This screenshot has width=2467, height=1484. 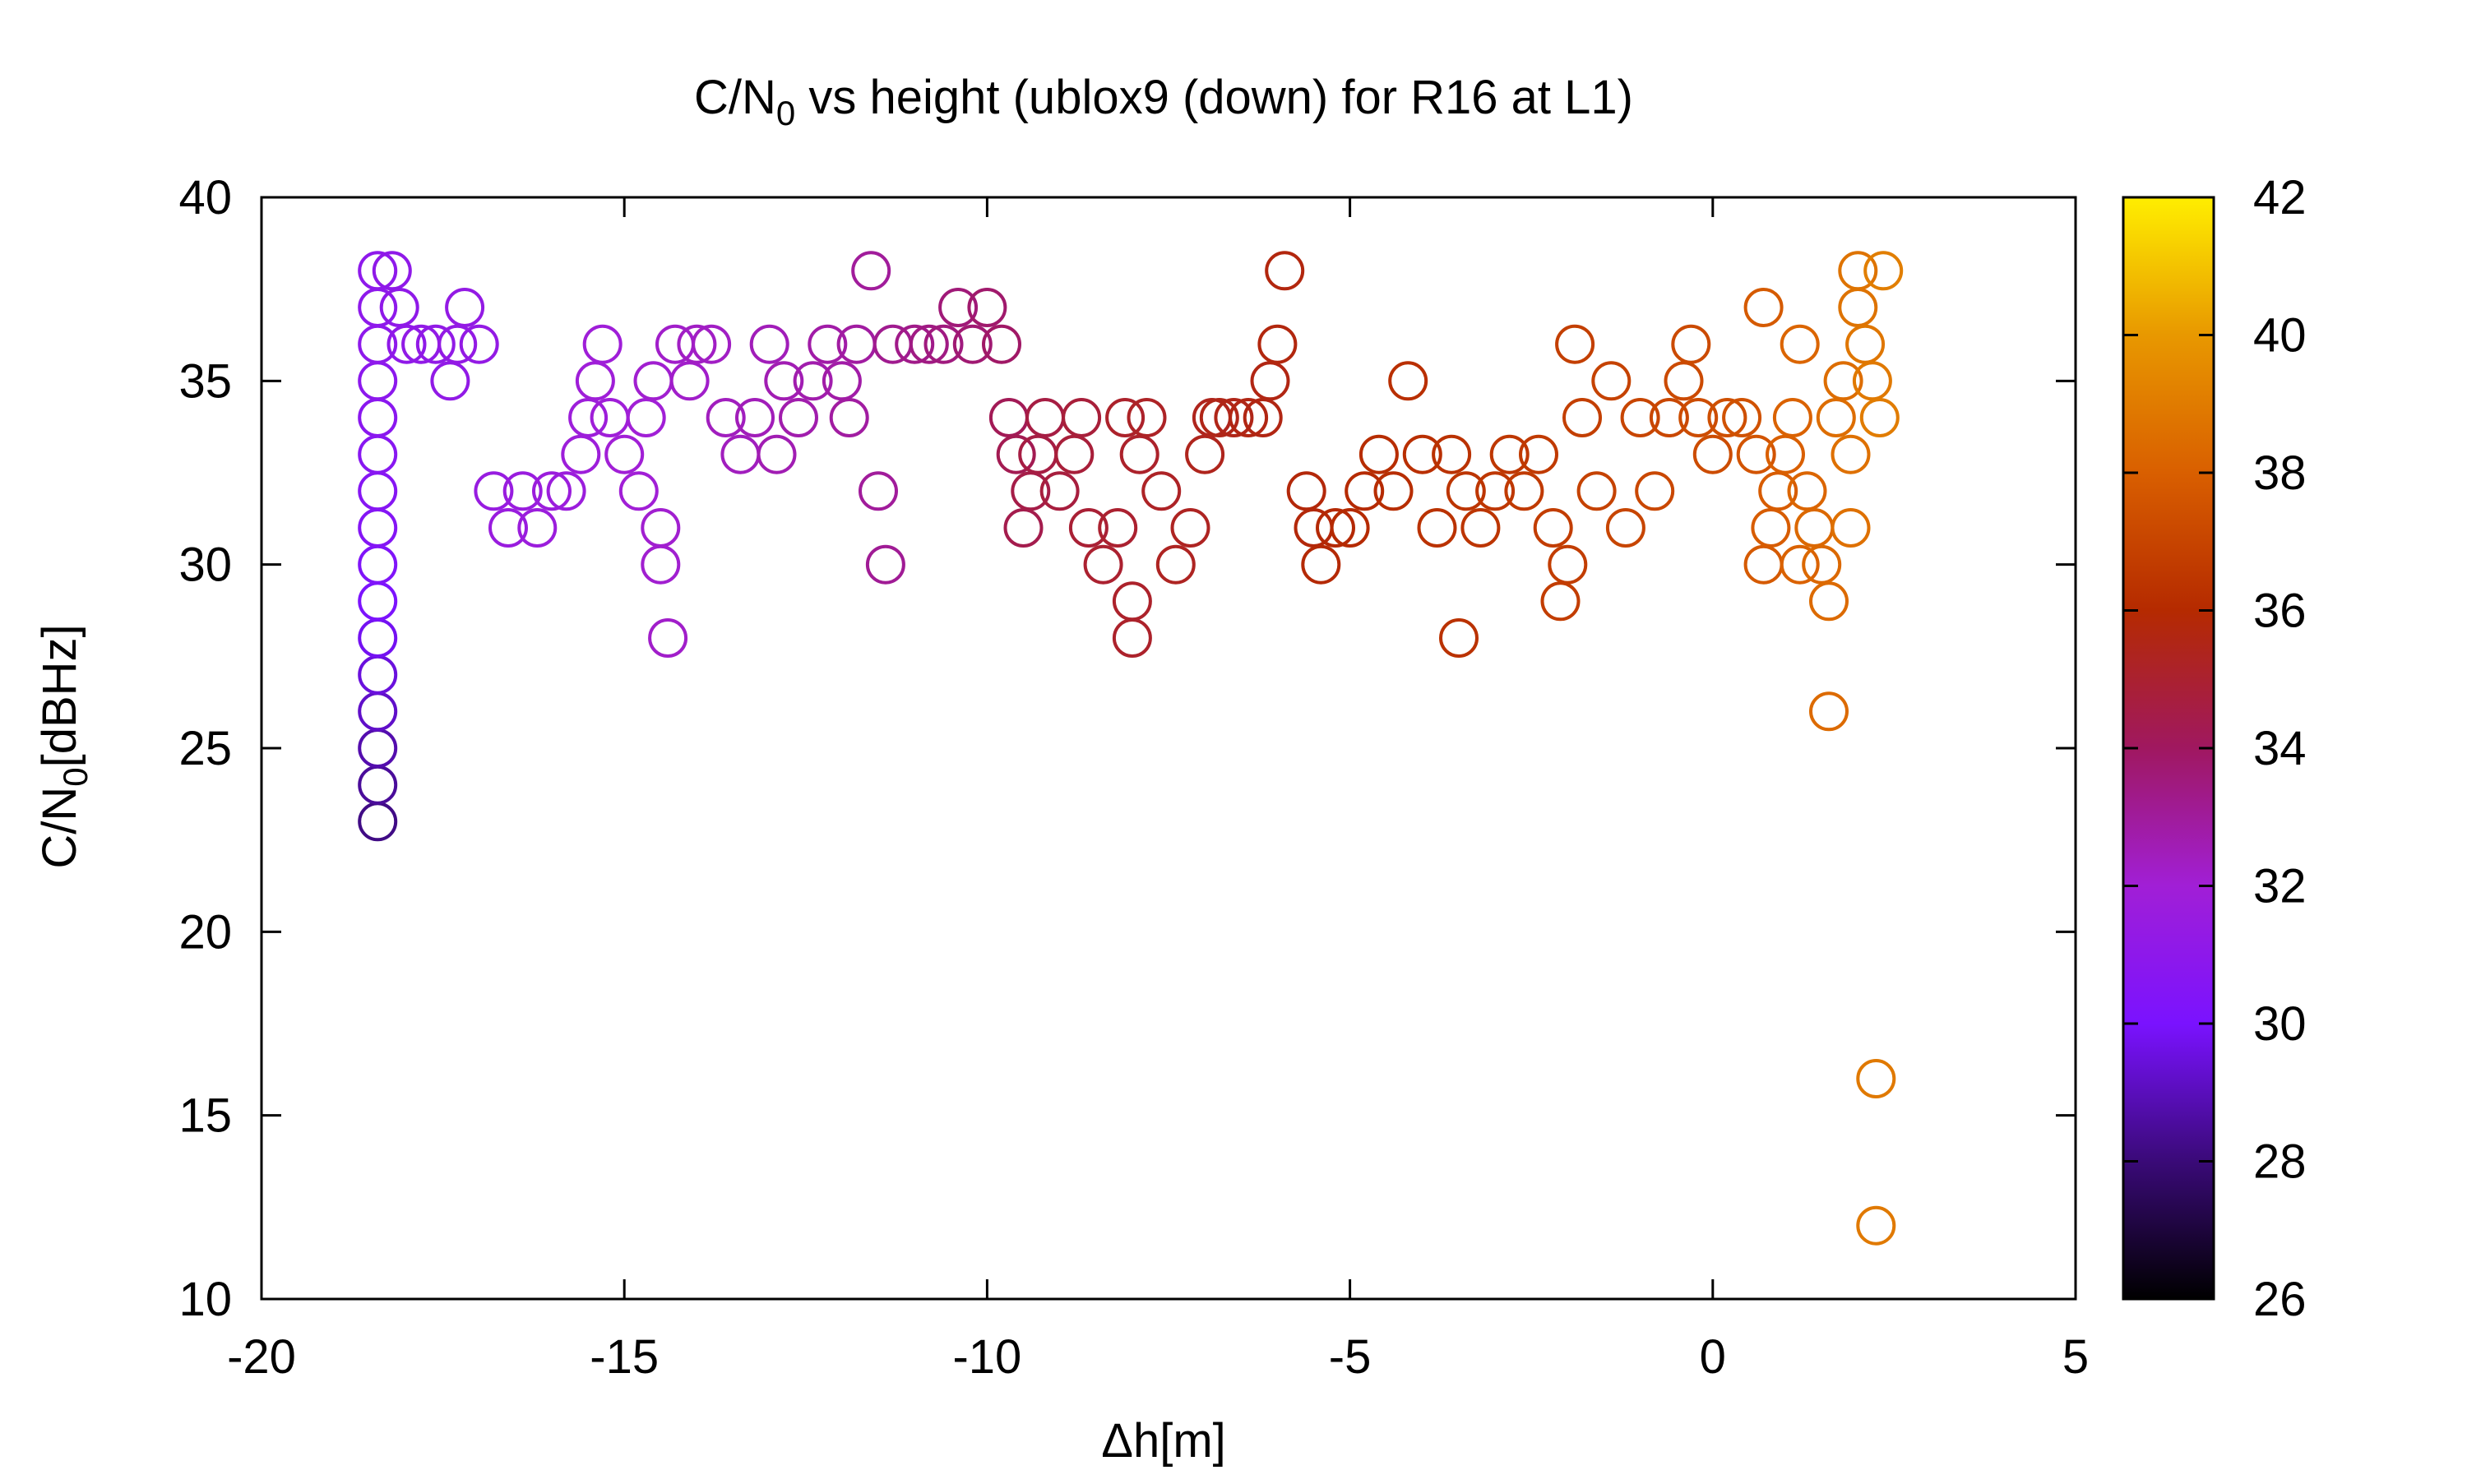 I want to click on y-tick-label: 20, so click(x=205, y=932).